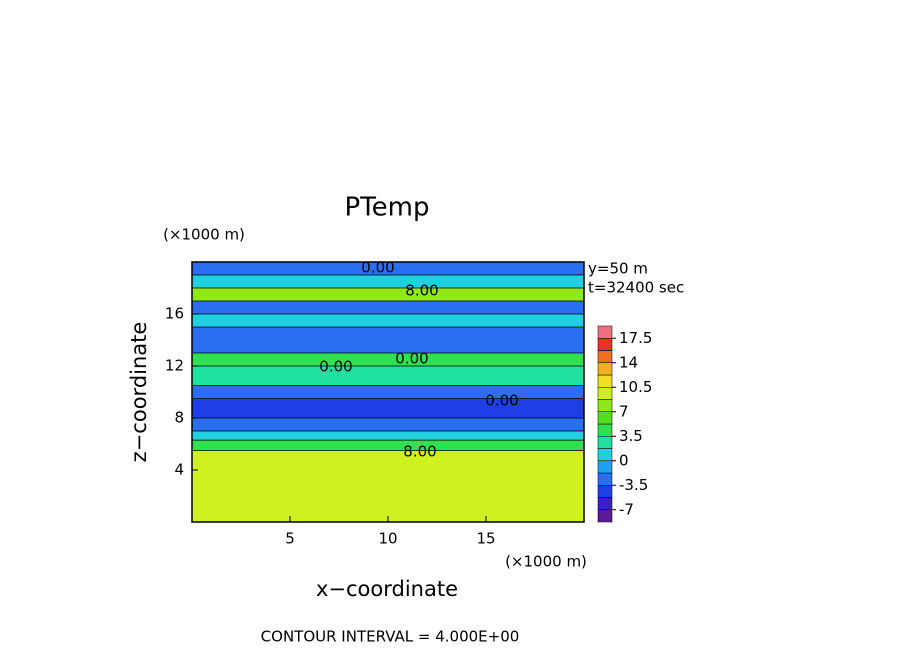 The height and width of the screenshot is (658, 904). What do you see at coordinates (635, 338) in the screenshot?
I see `colorbar-tick-label: 17.5` at bounding box center [635, 338].